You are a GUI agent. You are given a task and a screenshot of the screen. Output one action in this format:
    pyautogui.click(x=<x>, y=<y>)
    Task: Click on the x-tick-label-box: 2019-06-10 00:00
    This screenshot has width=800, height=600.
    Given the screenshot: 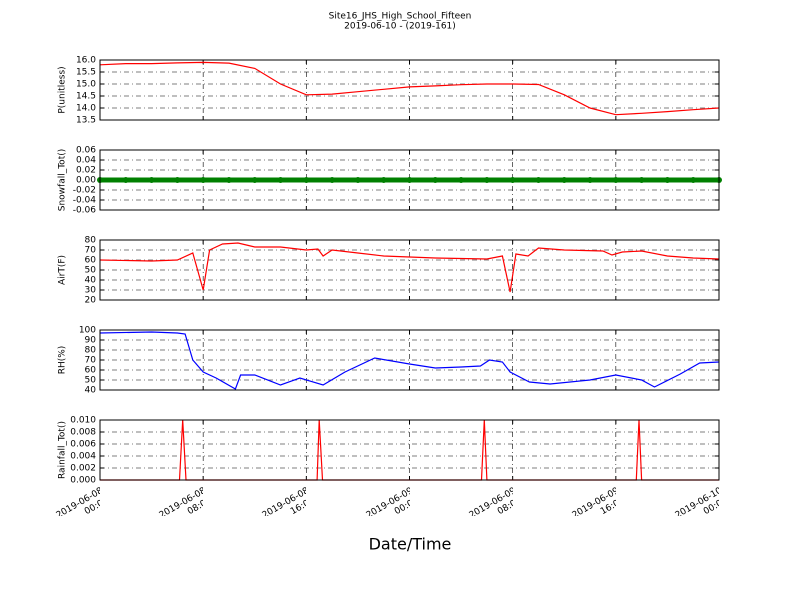 What is the action you would take?
    pyautogui.click(x=696, y=501)
    